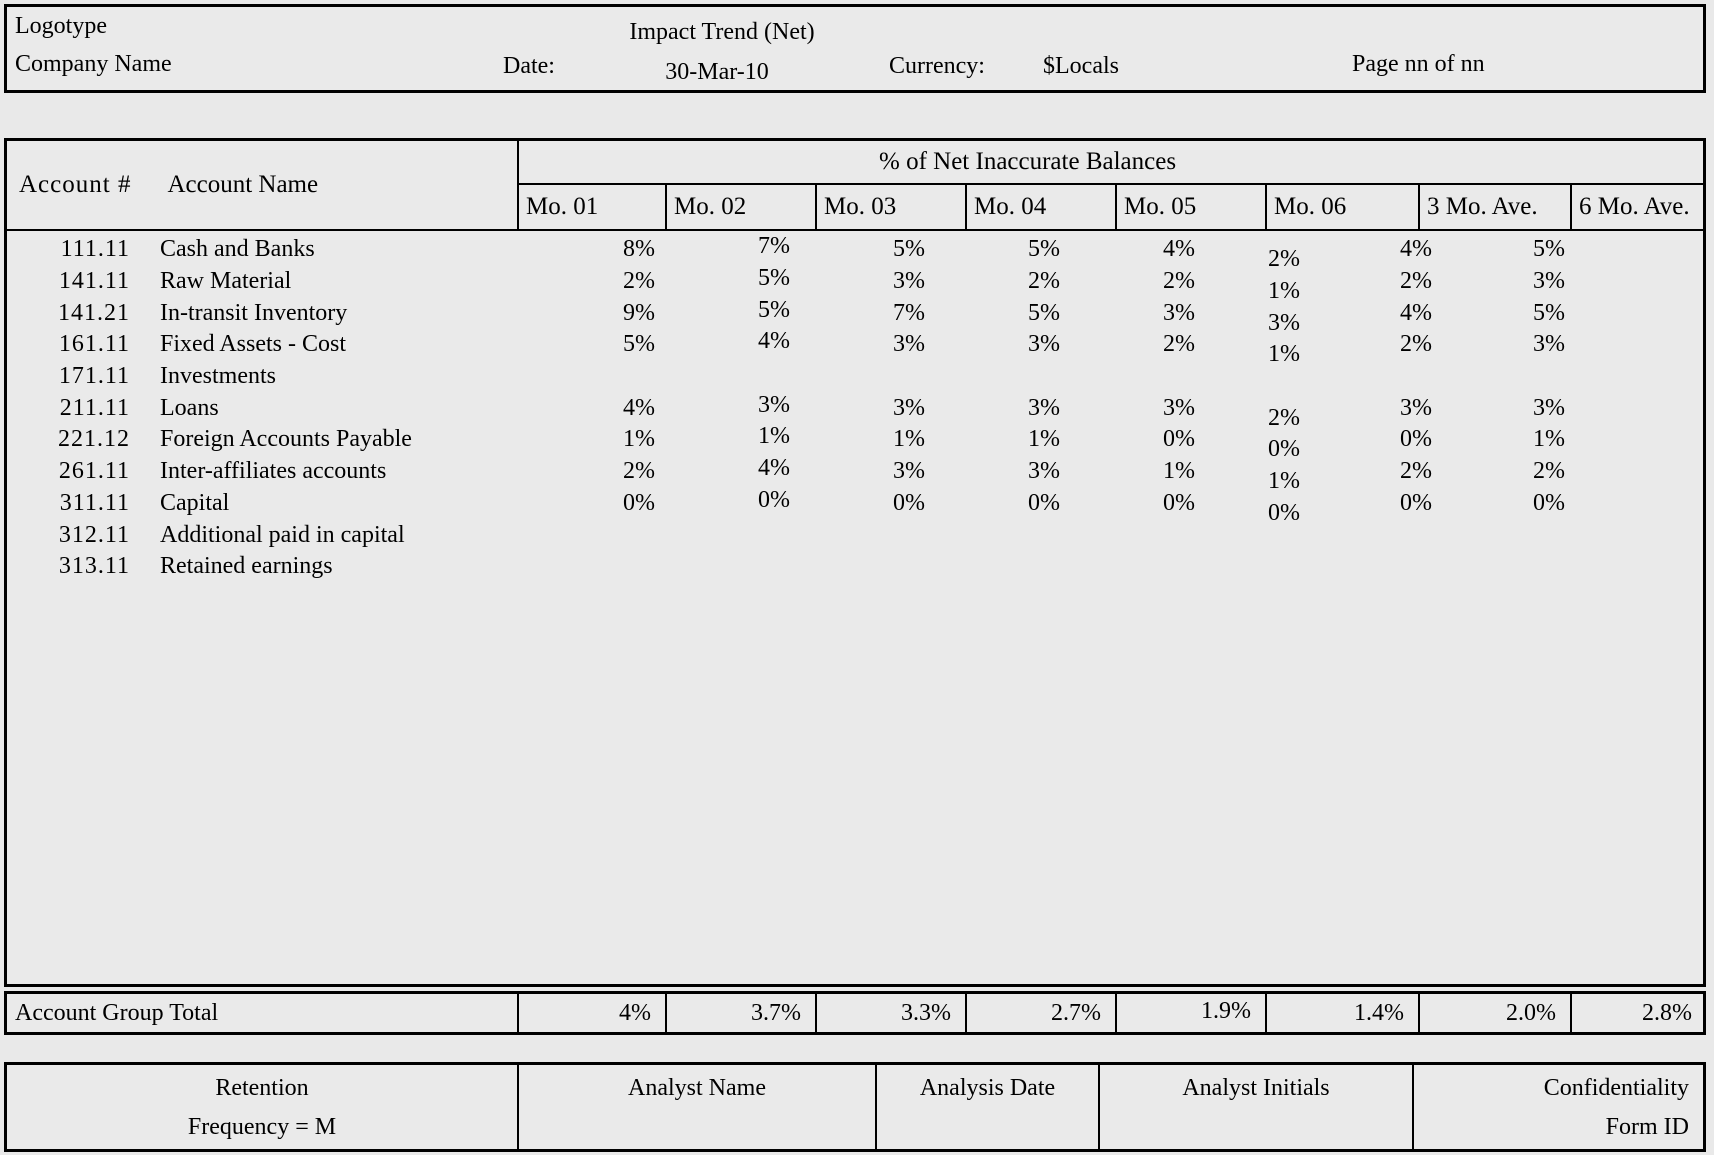 The image size is (1714, 1155). Describe the element at coordinates (1494, 207) in the screenshot. I see `column-header: 3 Mo. Ave.` at that location.